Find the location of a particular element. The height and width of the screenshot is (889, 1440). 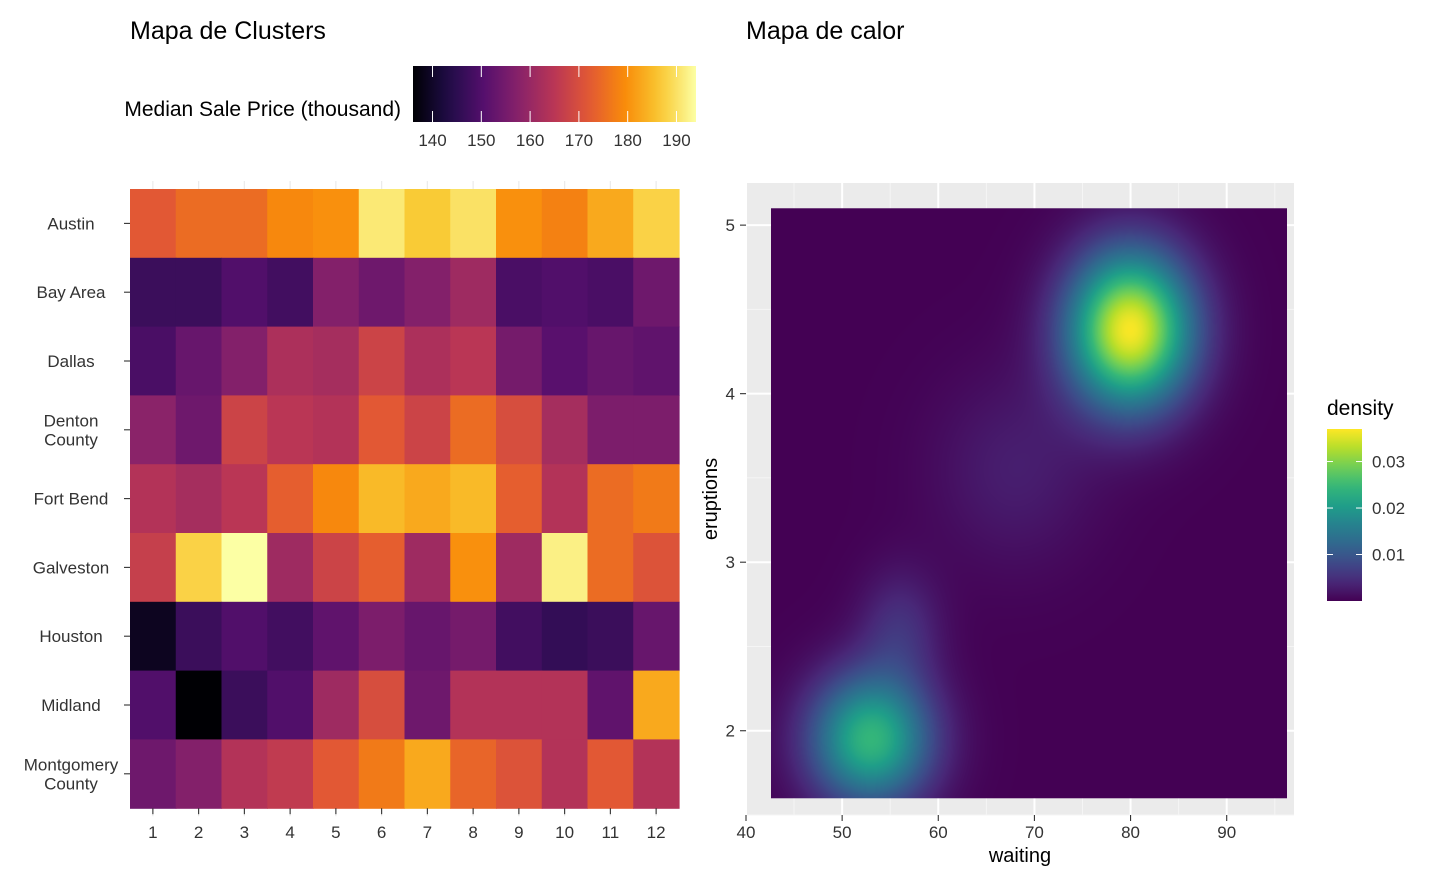

col-label: 7 is located at coordinates (427, 832).